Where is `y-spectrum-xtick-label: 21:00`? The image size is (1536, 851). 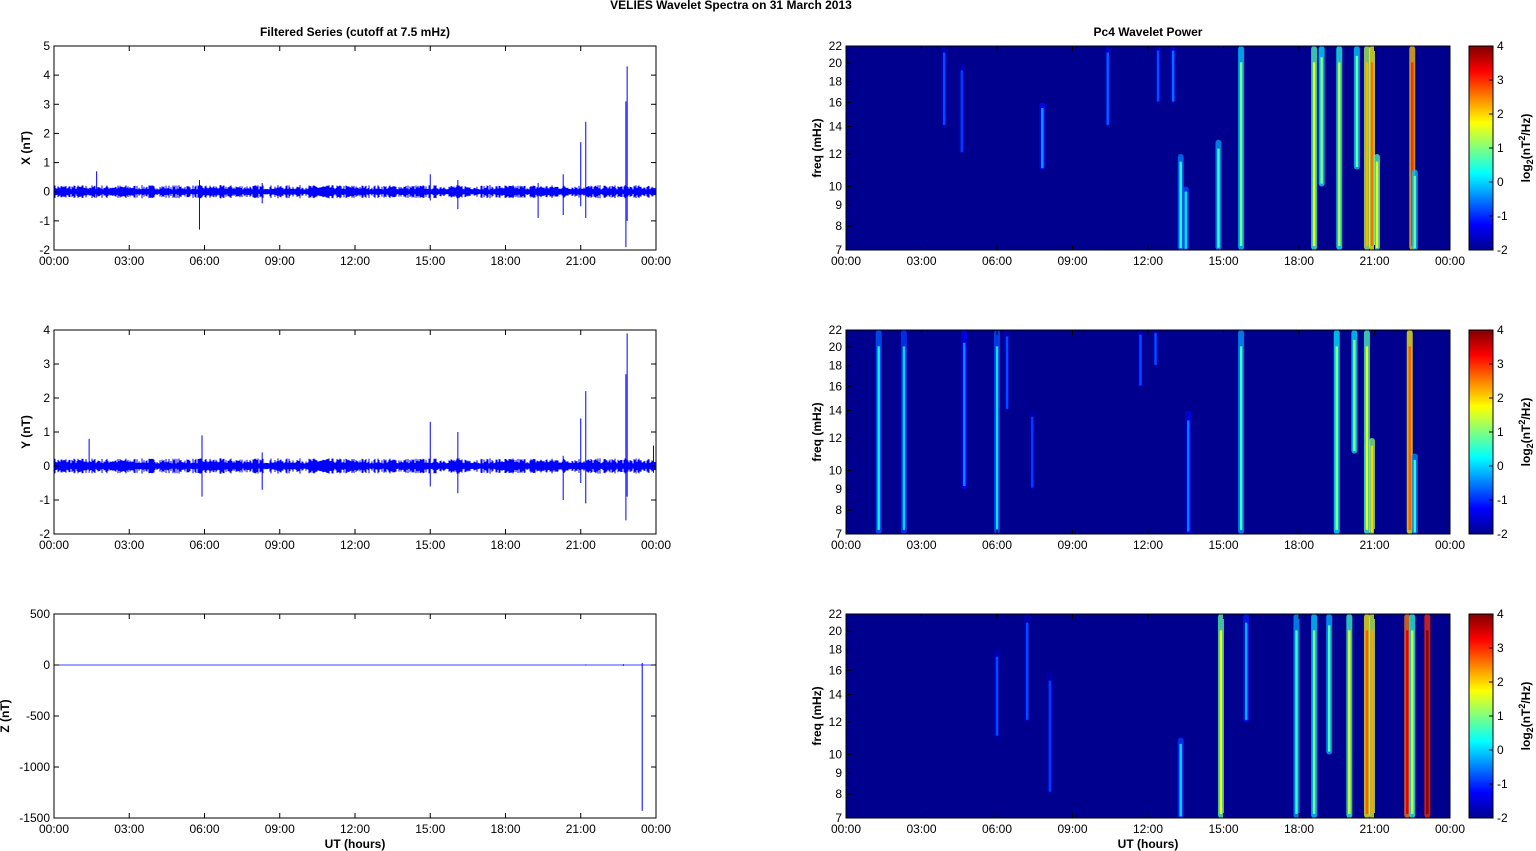
y-spectrum-xtick-label: 21:00 is located at coordinates (1374, 545).